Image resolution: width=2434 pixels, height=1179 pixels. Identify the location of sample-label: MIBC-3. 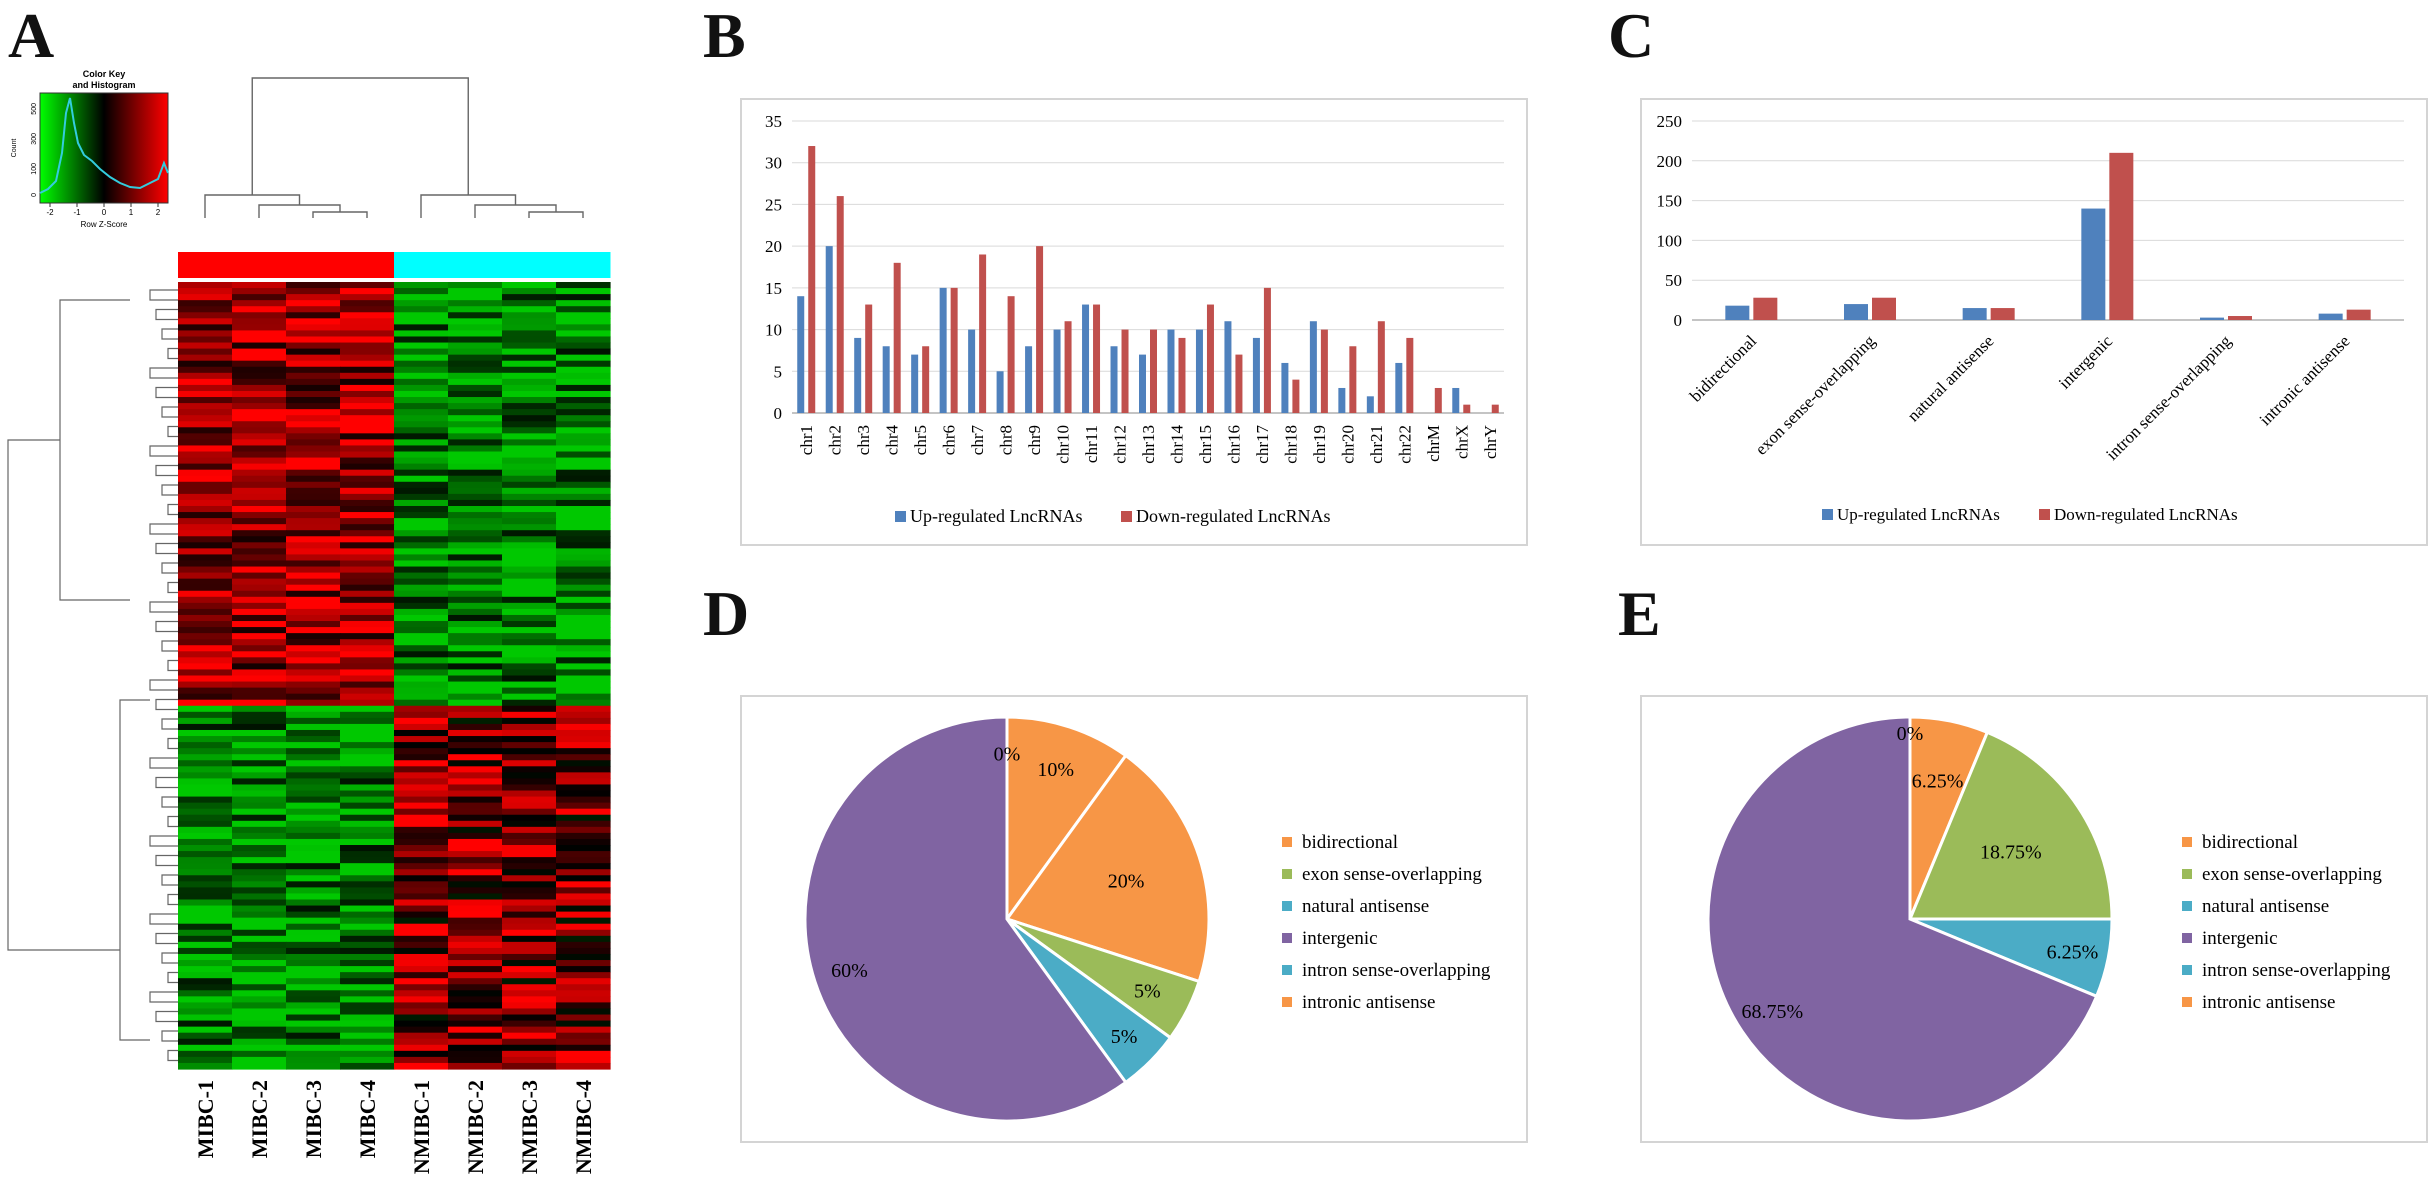
(313, 1119).